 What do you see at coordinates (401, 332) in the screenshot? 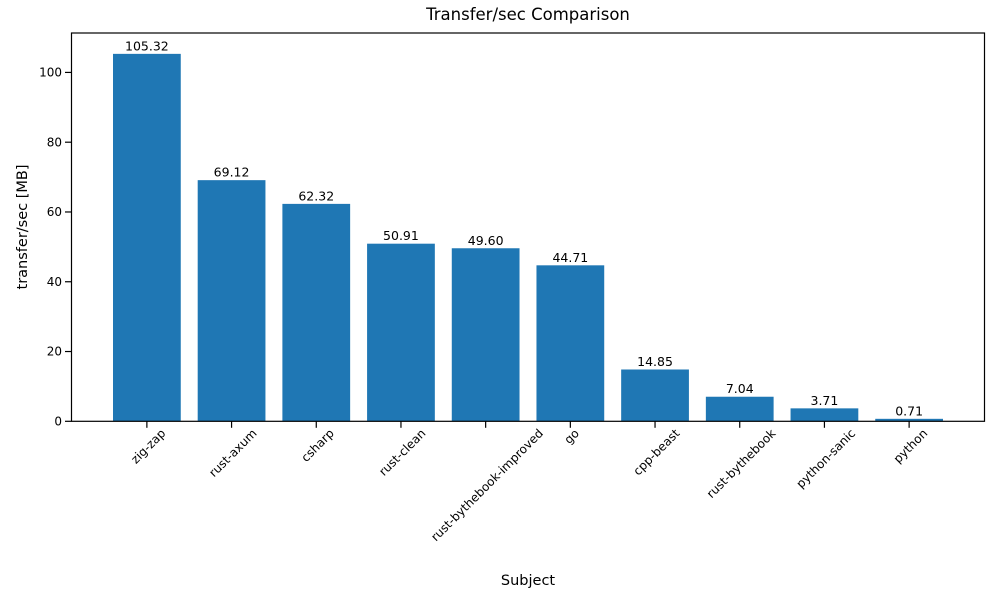
I see `bar-rust-clean` at bounding box center [401, 332].